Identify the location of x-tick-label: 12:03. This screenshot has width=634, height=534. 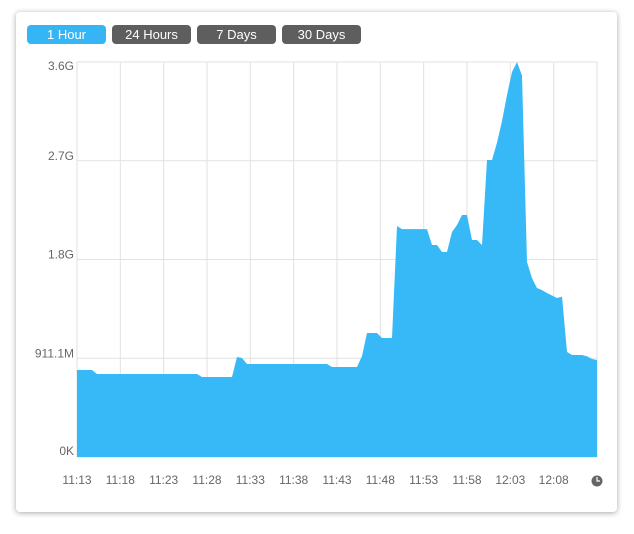
(510, 480).